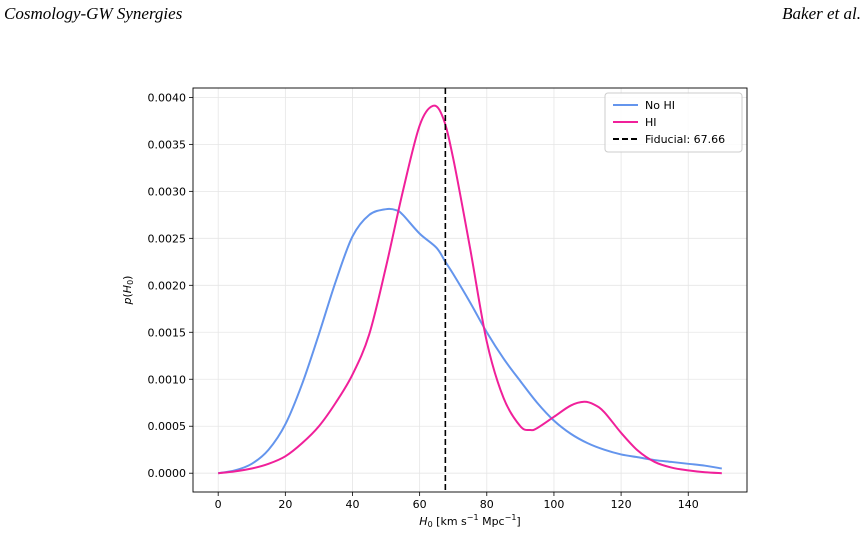  What do you see at coordinates (167, 97) in the screenshot?
I see `y-tick-label: 0.0040` at bounding box center [167, 97].